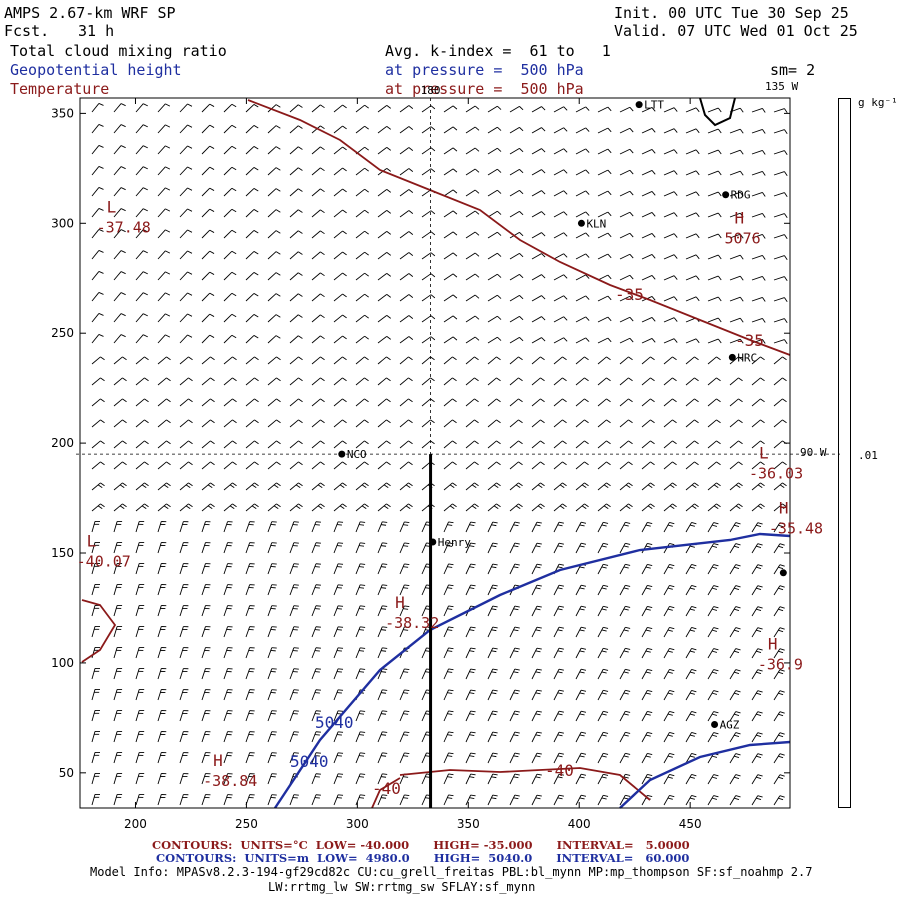  Describe the element at coordinates (498, 51) in the screenshot. I see `avg-kindex: Avg. k-index = 61 to 1` at that location.